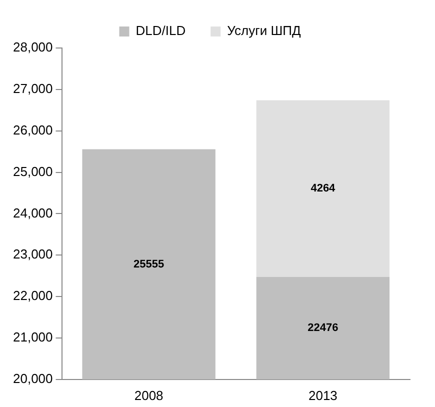  Describe the element at coordinates (161, 30) in the screenshot. I see `legend-label: DLD/ILD` at that location.